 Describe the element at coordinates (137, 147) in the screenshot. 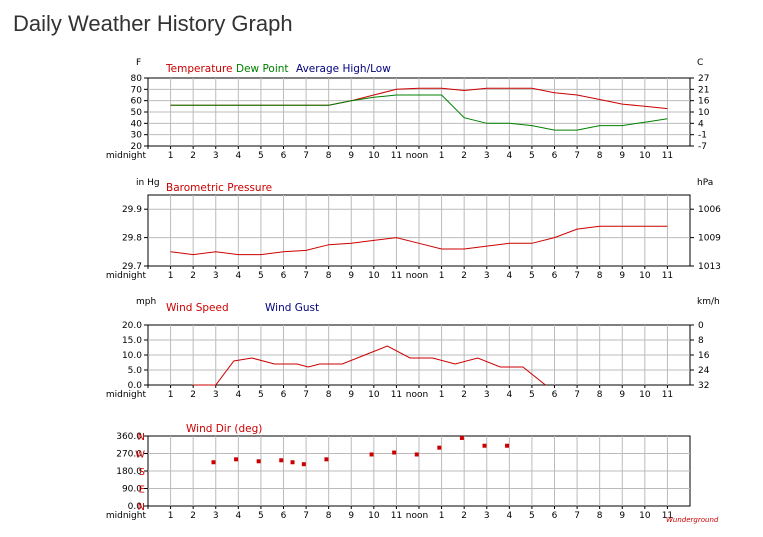

I see `y-tick-label: 20` at that location.